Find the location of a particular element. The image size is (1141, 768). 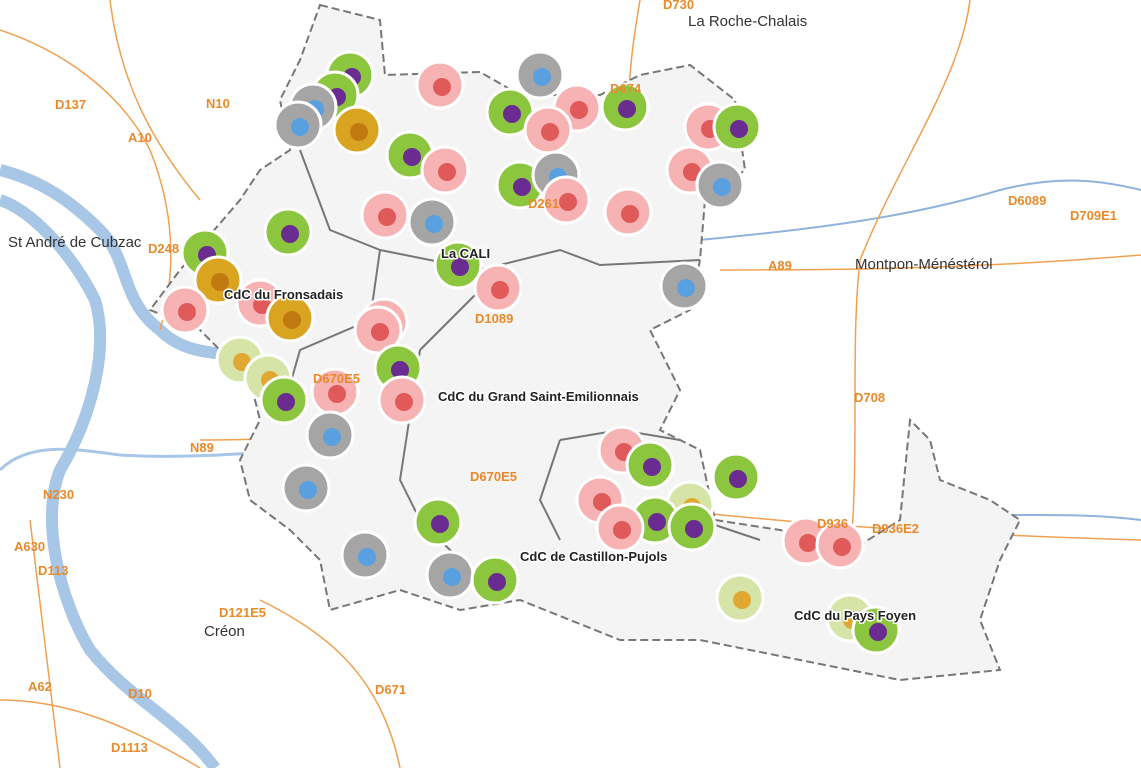

road-label: D674 is located at coordinates (626, 88).